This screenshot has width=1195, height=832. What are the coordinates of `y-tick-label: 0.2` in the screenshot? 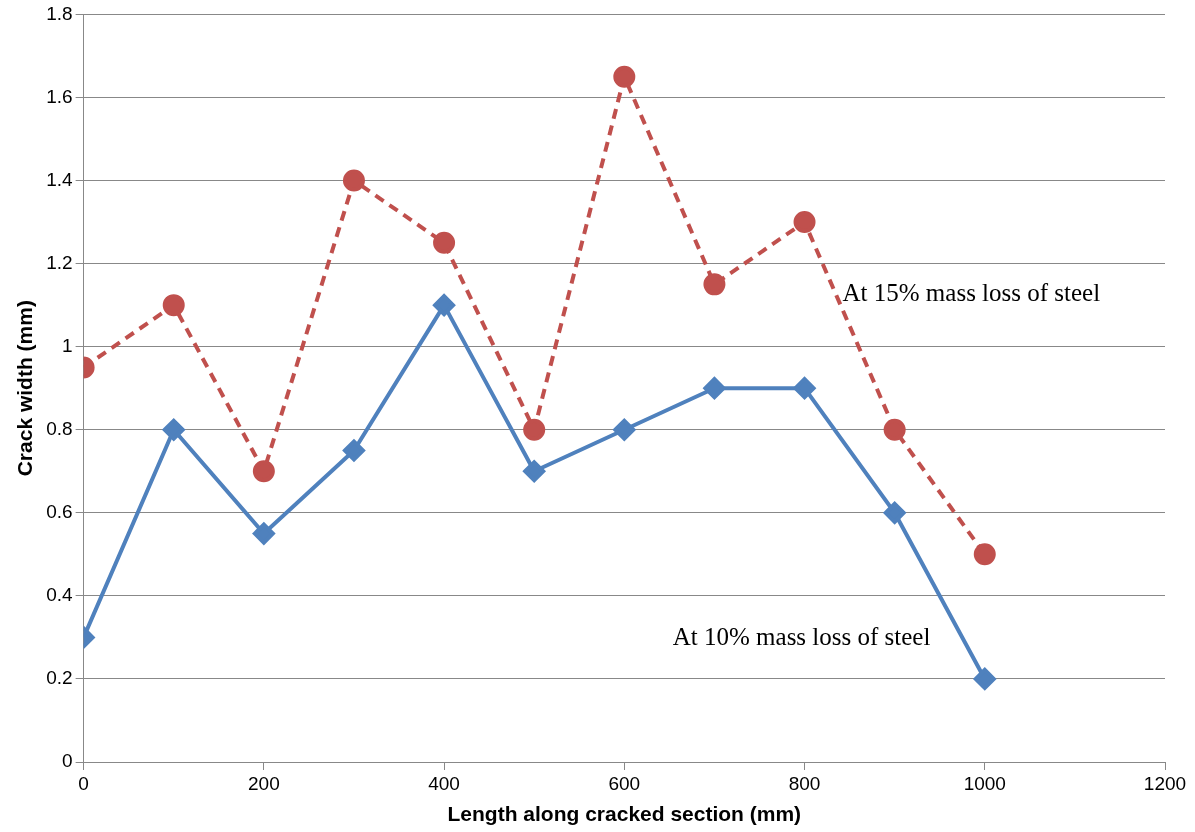 It's located at (59, 678).